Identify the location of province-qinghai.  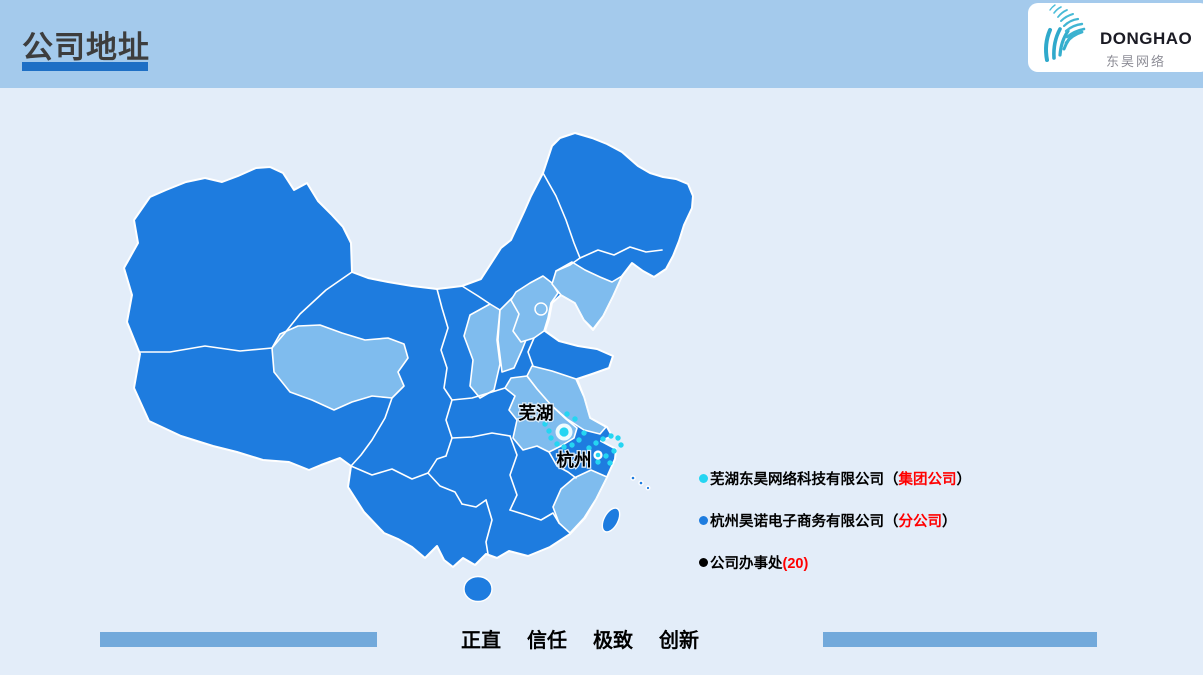
(340, 367).